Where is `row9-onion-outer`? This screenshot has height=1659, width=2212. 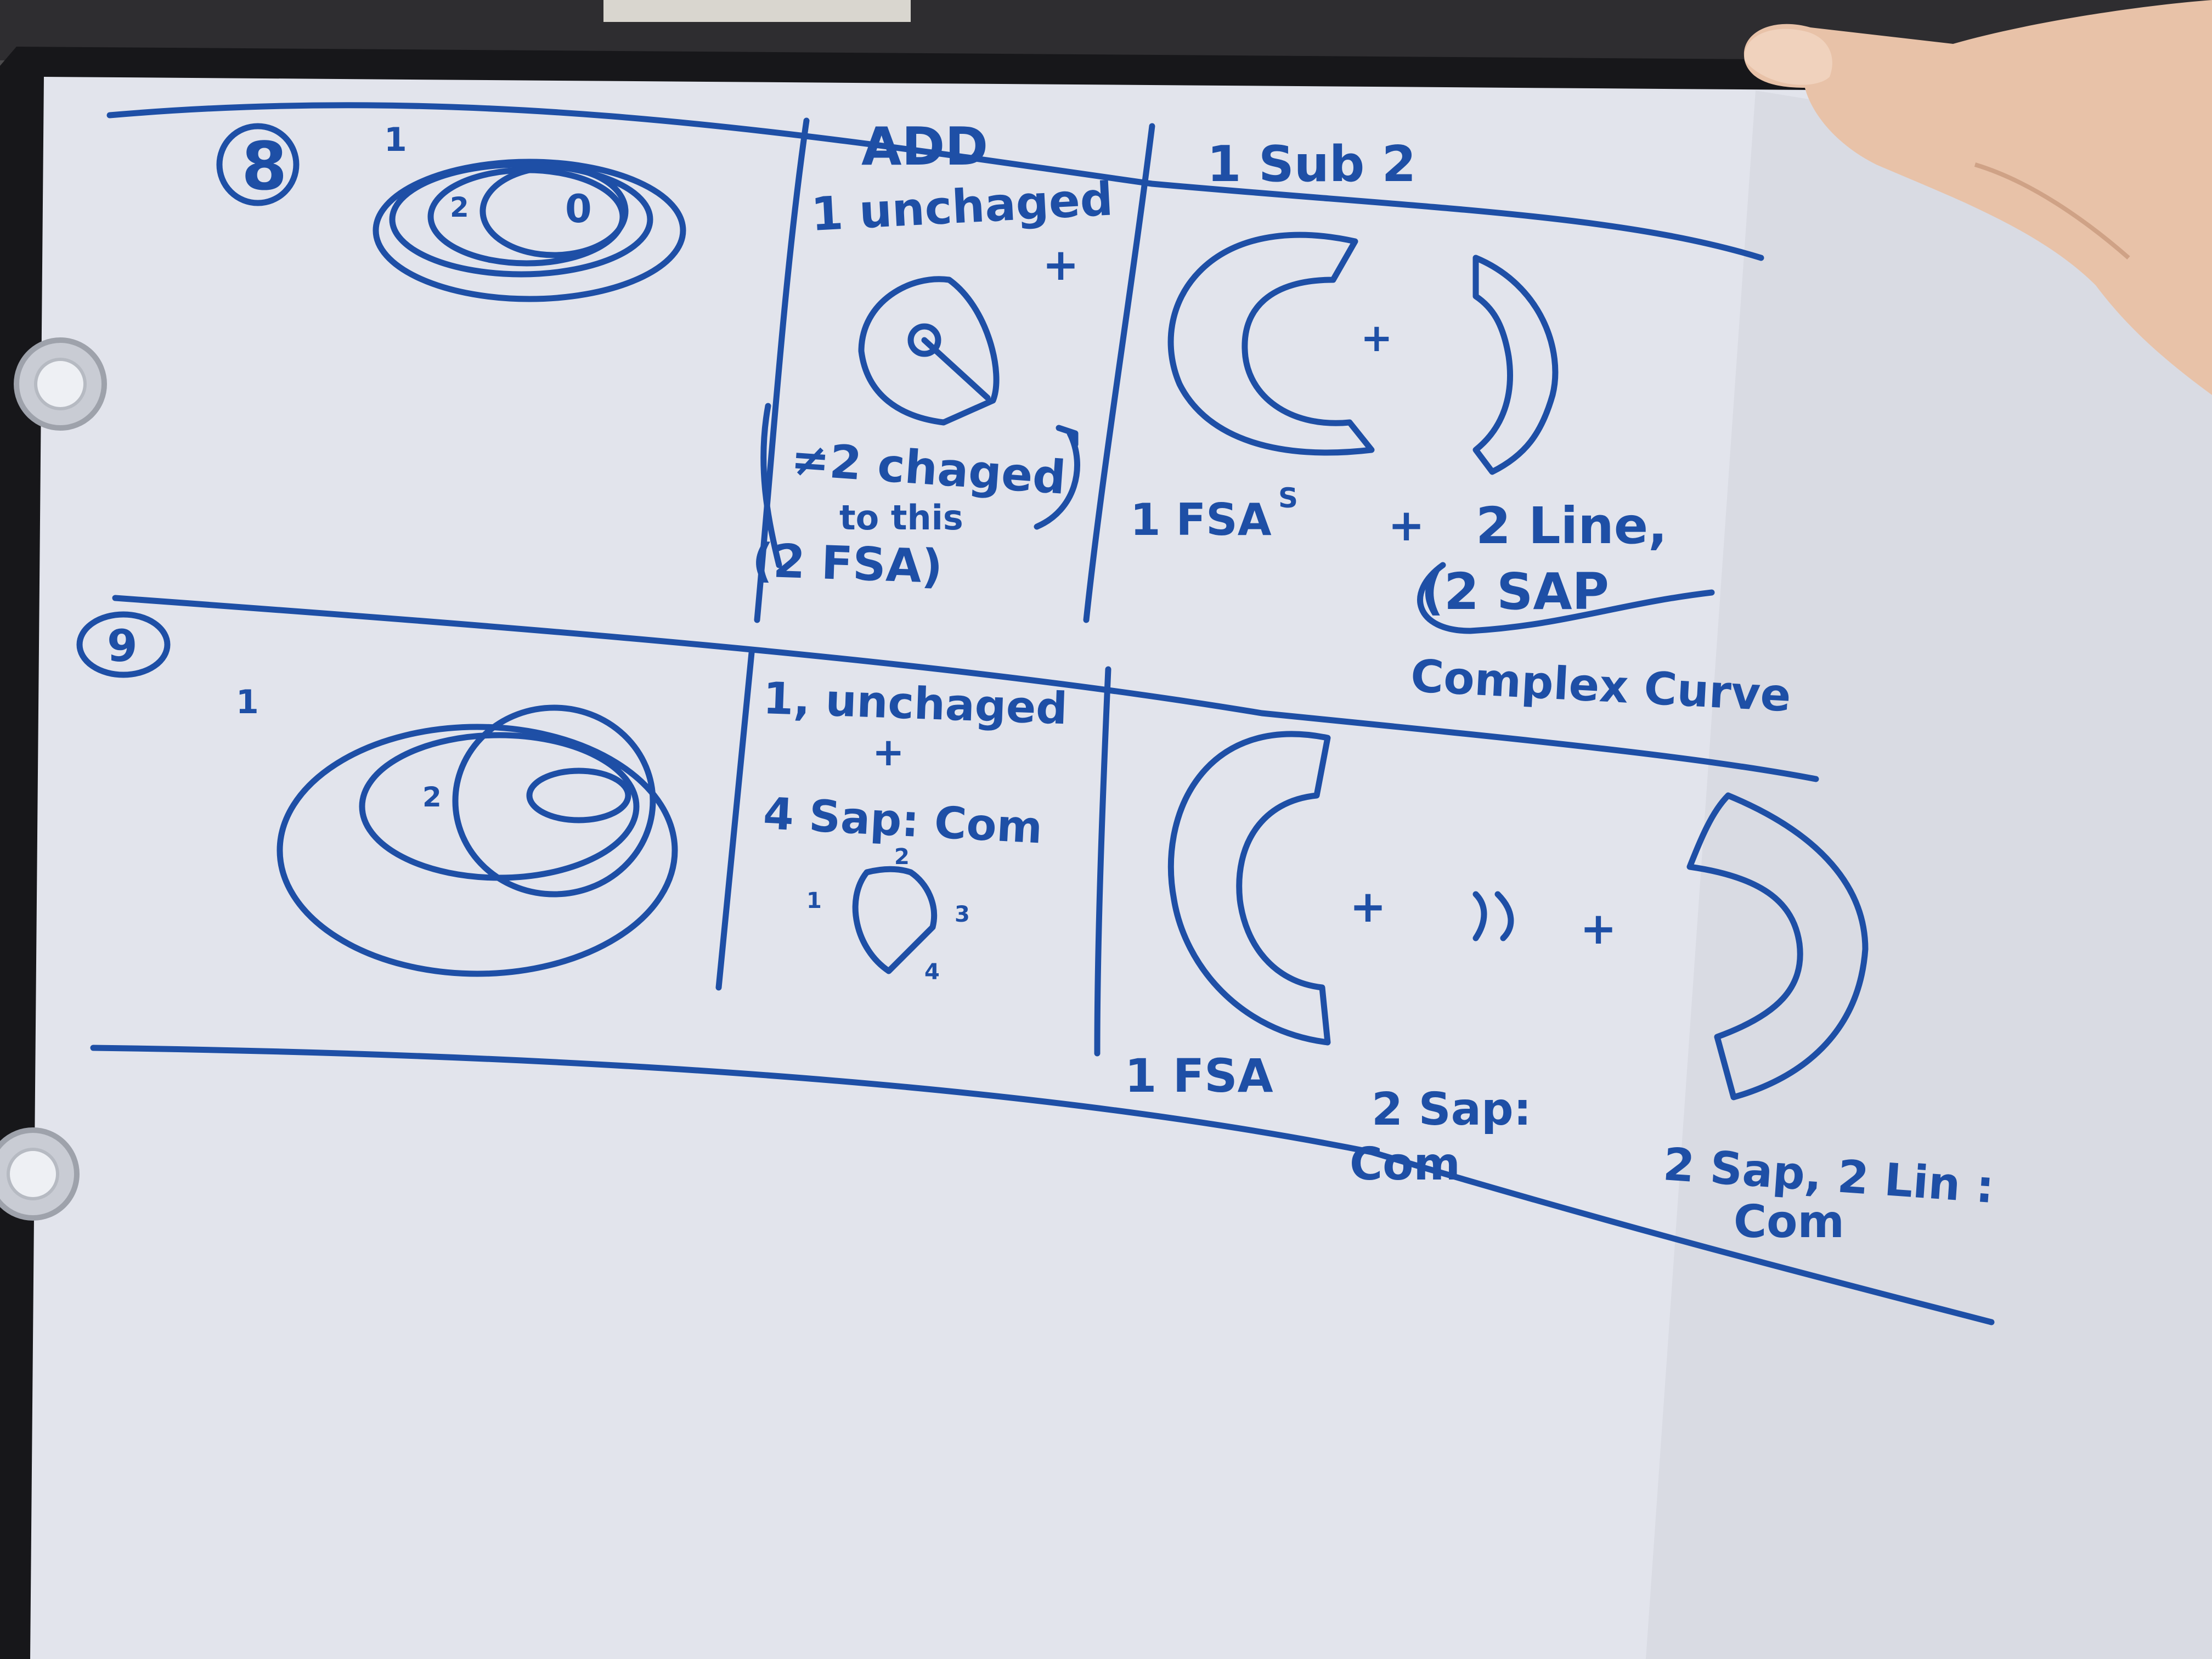 row9-onion-outer is located at coordinates (477, 850).